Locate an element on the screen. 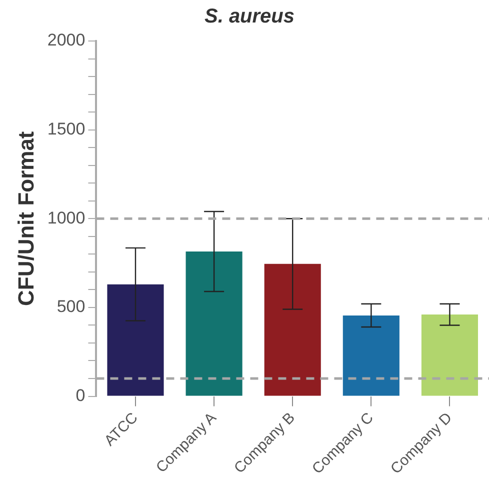 The height and width of the screenshot is (486, 489). y-axis-title: CFU/Unit Format is located at coordinates (25, 218).